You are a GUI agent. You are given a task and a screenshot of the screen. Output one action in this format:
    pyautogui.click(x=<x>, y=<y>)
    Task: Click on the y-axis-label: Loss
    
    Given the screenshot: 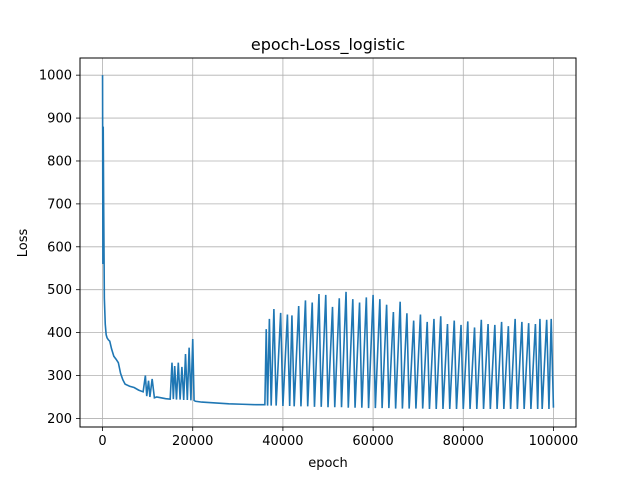 What is the action you would take?
    pyautogui.click(x=23, y=243)
    